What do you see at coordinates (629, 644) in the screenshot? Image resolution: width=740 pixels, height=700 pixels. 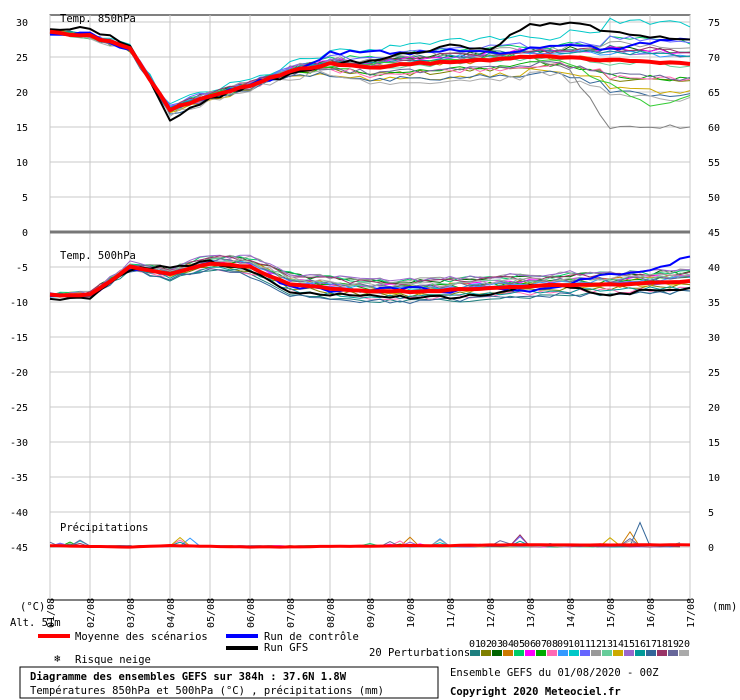 I see `perturbation-id-label: 15` at bounding box center [629, 644].